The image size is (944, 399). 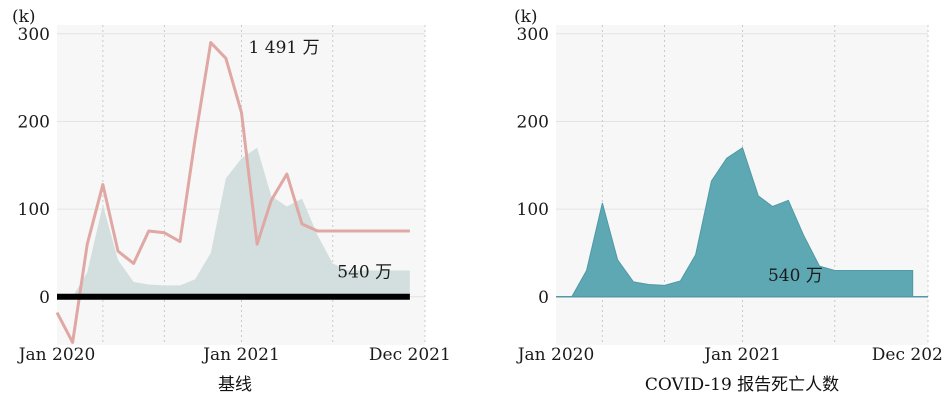 I want to click on chart-caption: 基线, so click(x=235, y=385).